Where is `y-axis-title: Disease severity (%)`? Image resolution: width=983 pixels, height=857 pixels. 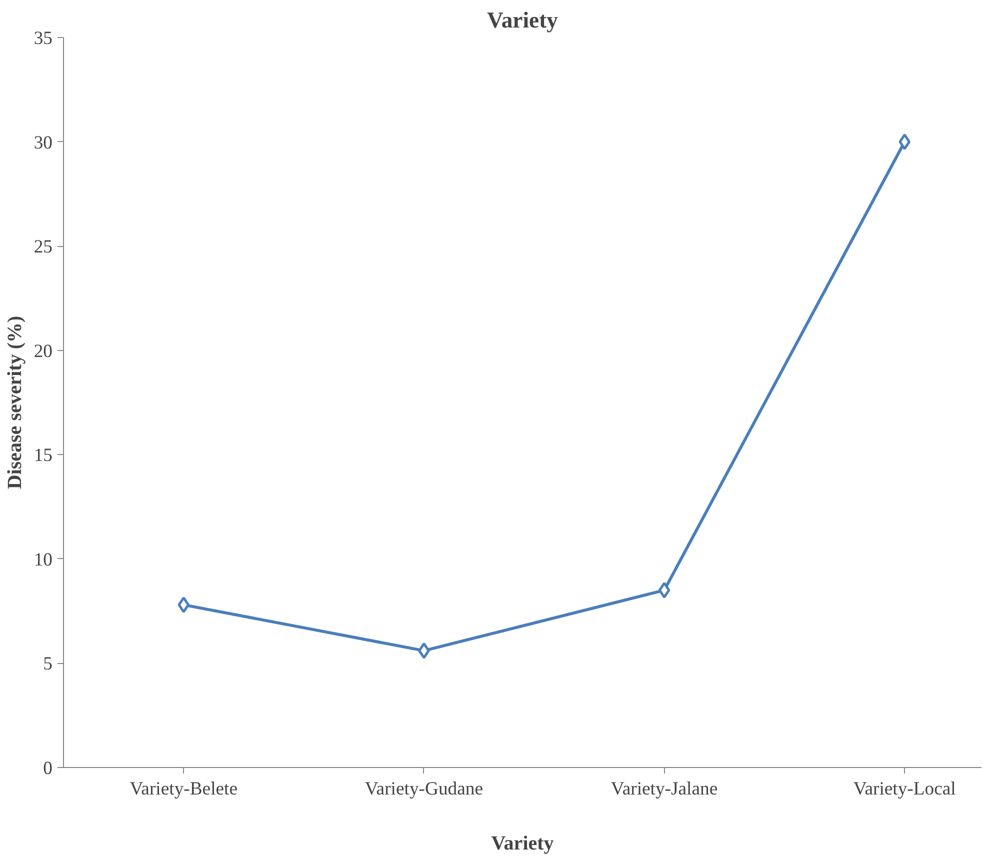
y-axis-title: Disease severity (%) is located at coordinates (15, 403).